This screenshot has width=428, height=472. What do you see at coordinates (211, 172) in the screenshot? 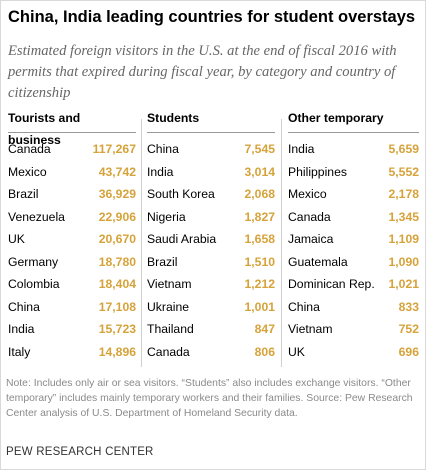
I see `table-row: India 3,014` at bounding box center [211, 172].